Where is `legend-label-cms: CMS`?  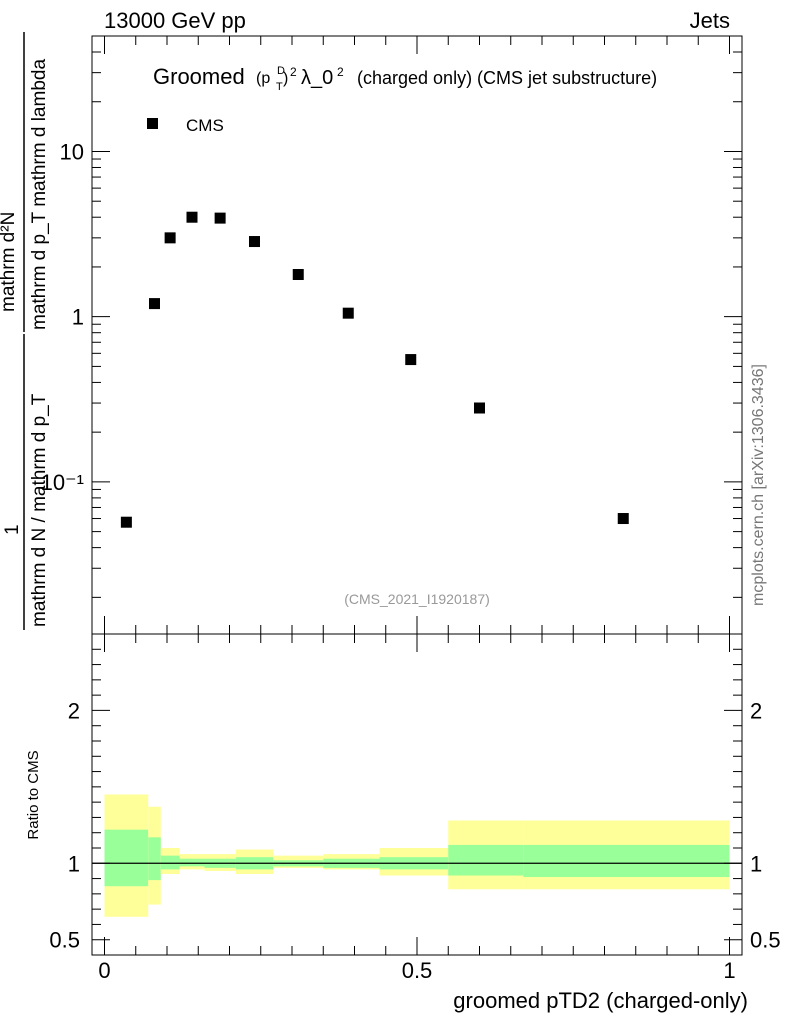 legend-label-cms: CMS is located at coordinates (205, 125).